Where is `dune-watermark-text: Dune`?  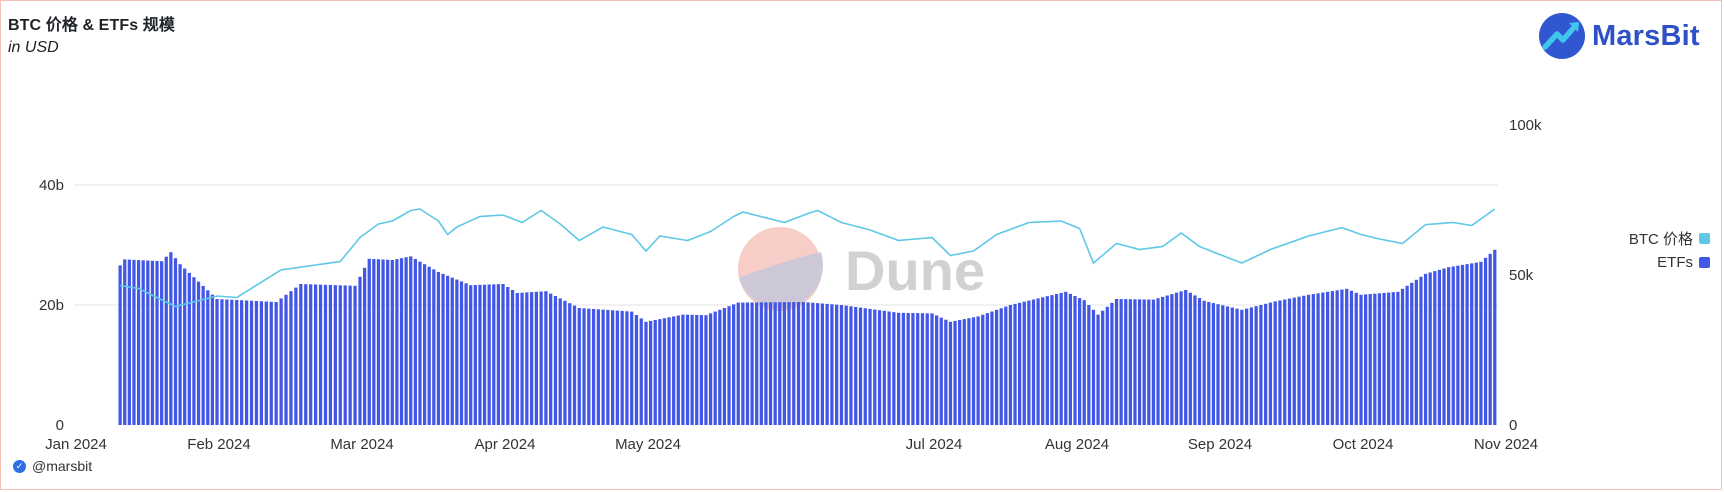
dune-watermark-text: Dune is located at coordinates (915, 270).